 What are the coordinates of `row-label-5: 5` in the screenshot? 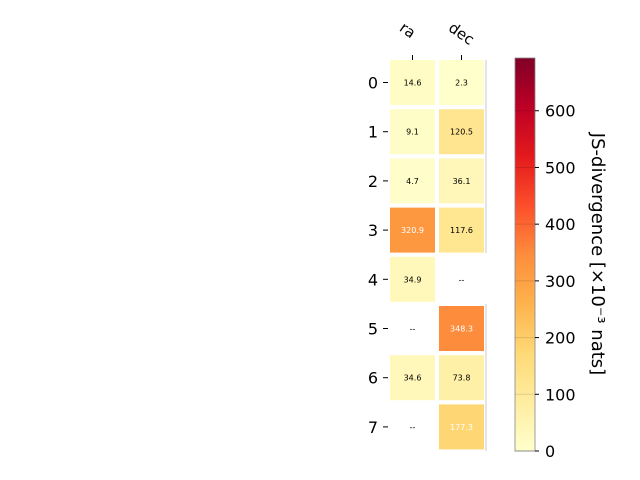 It's located at (373, 329).